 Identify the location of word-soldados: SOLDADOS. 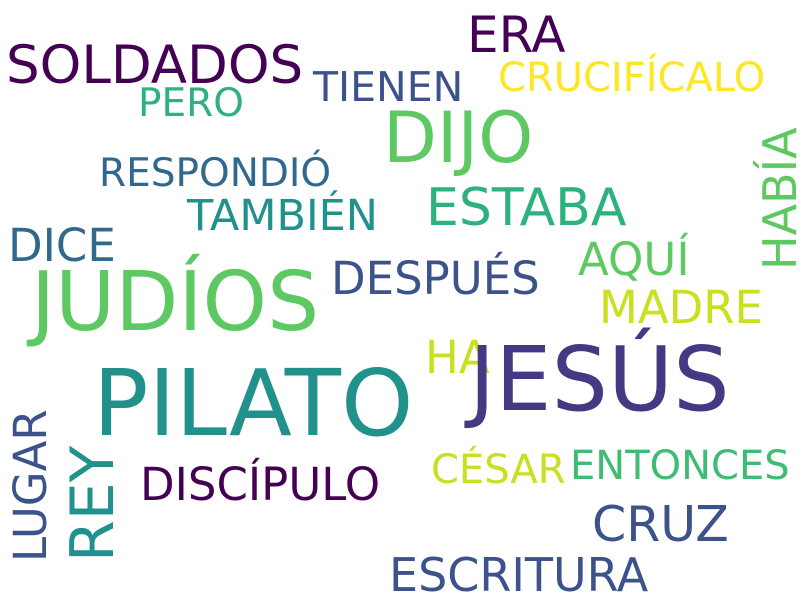
(155, 65).